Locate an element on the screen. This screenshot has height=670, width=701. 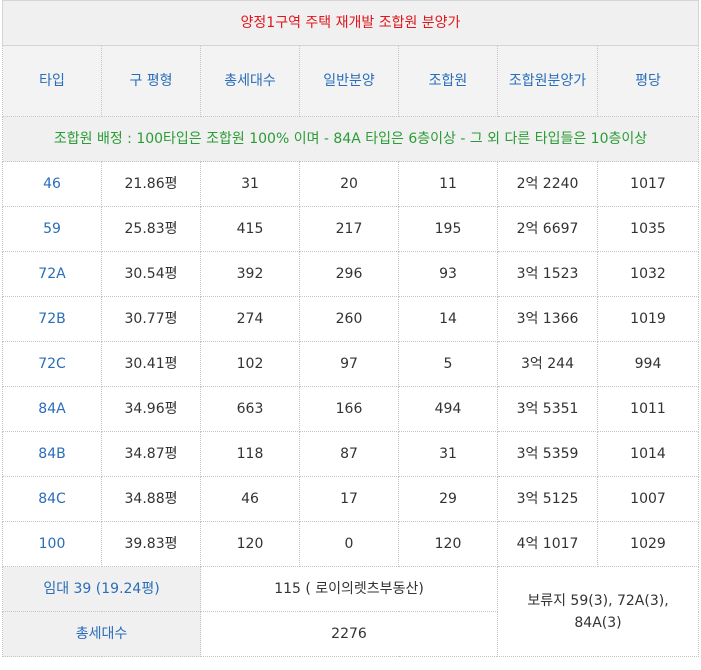
cell-general-sale: 87 is located at coordinates (349, 454).